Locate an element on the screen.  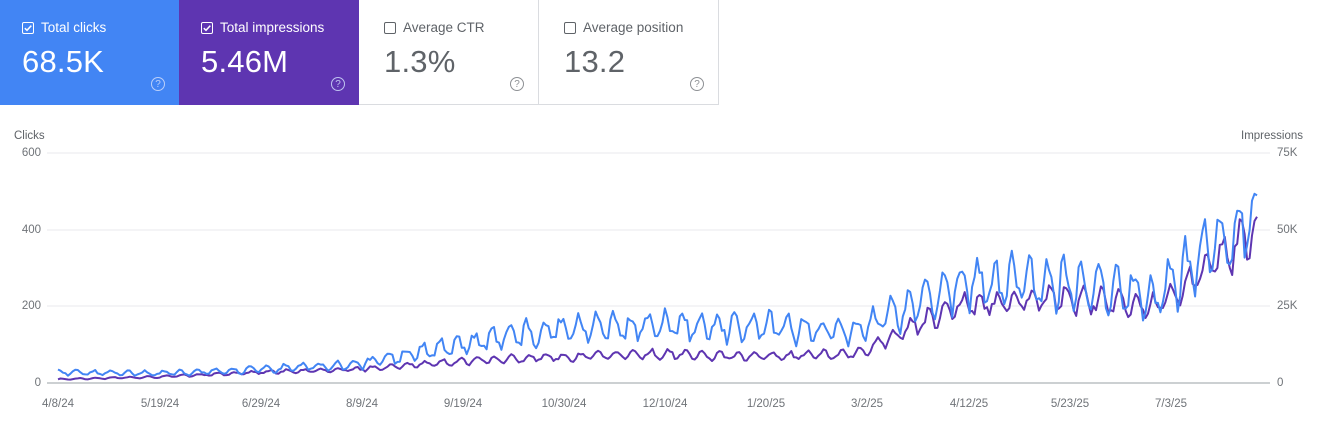
total-clicks-value: 68.5K is located at coordinates (63, 61).